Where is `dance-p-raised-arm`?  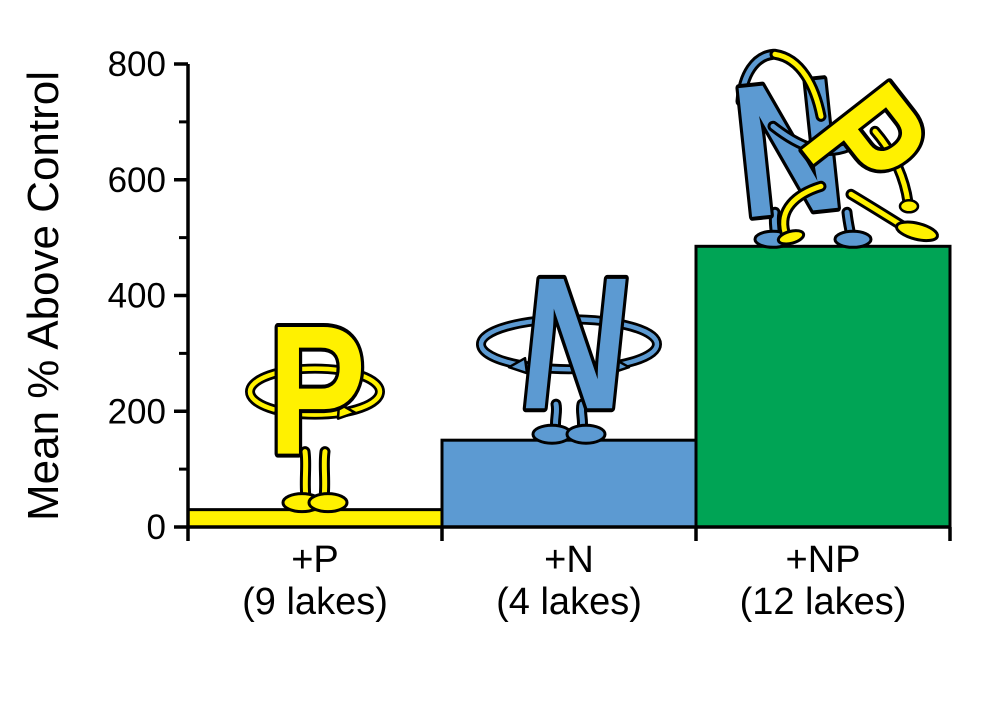
dance-p-raised-arm is located at coordinates (798, 85).